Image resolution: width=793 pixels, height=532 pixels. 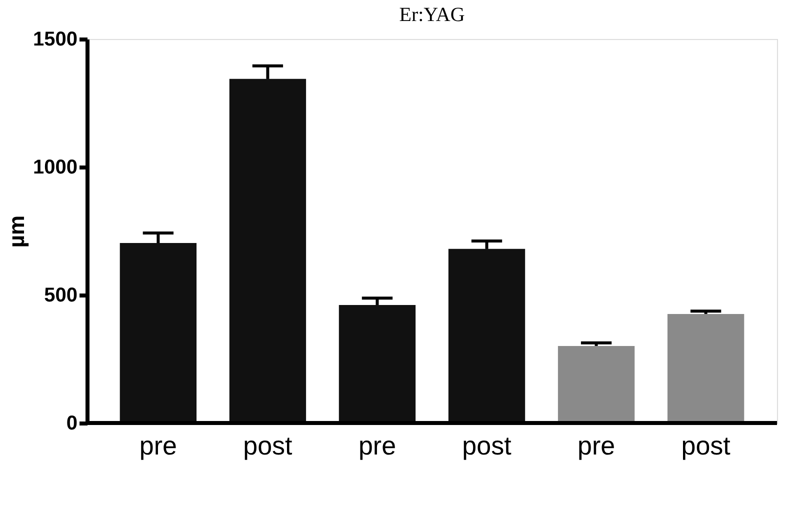 What do you see at coordinates (17, 231) in the screenshot?
I see `y-axis-title: µm` at bounding box center [17, 231].